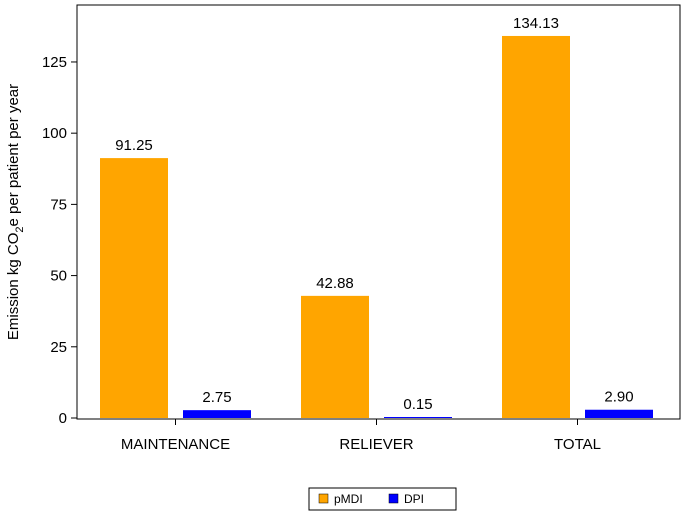  What do you see at coordinates (54, 62) in the screenshot?
I see `y-tick-label: 125` at bounding box center [54, 62].